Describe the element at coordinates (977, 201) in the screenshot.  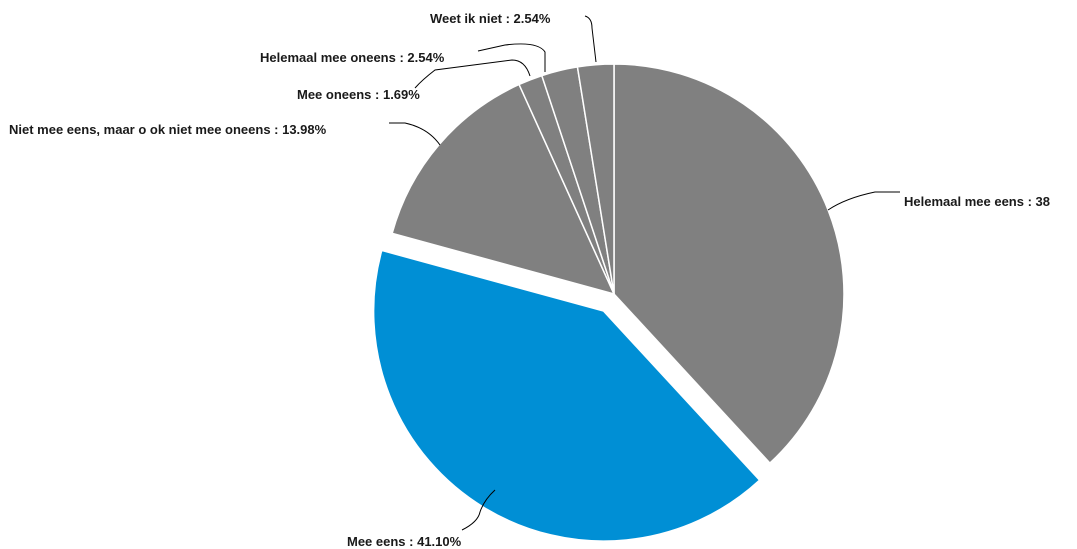
I see `data-label-helemaal-mee-eens: Helemaal mee eens : 38` at that location.